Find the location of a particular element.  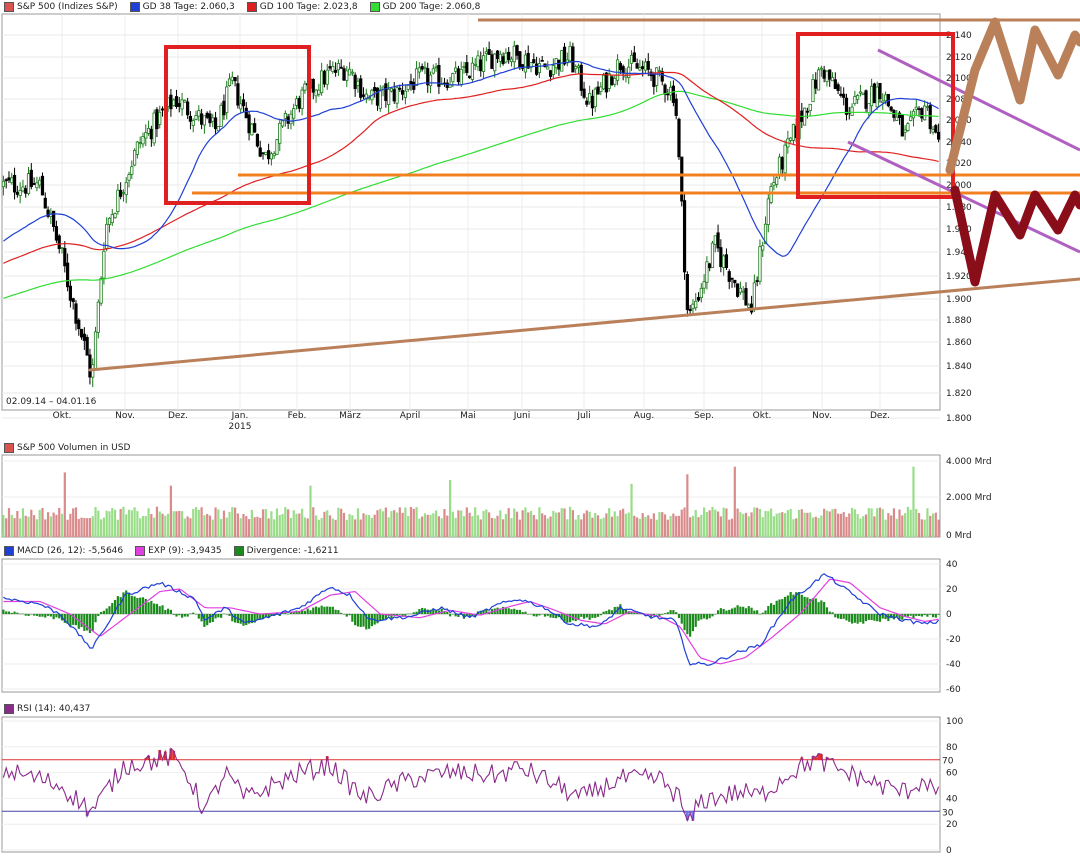

volume-plot-area is located at coordinates (471, 496).